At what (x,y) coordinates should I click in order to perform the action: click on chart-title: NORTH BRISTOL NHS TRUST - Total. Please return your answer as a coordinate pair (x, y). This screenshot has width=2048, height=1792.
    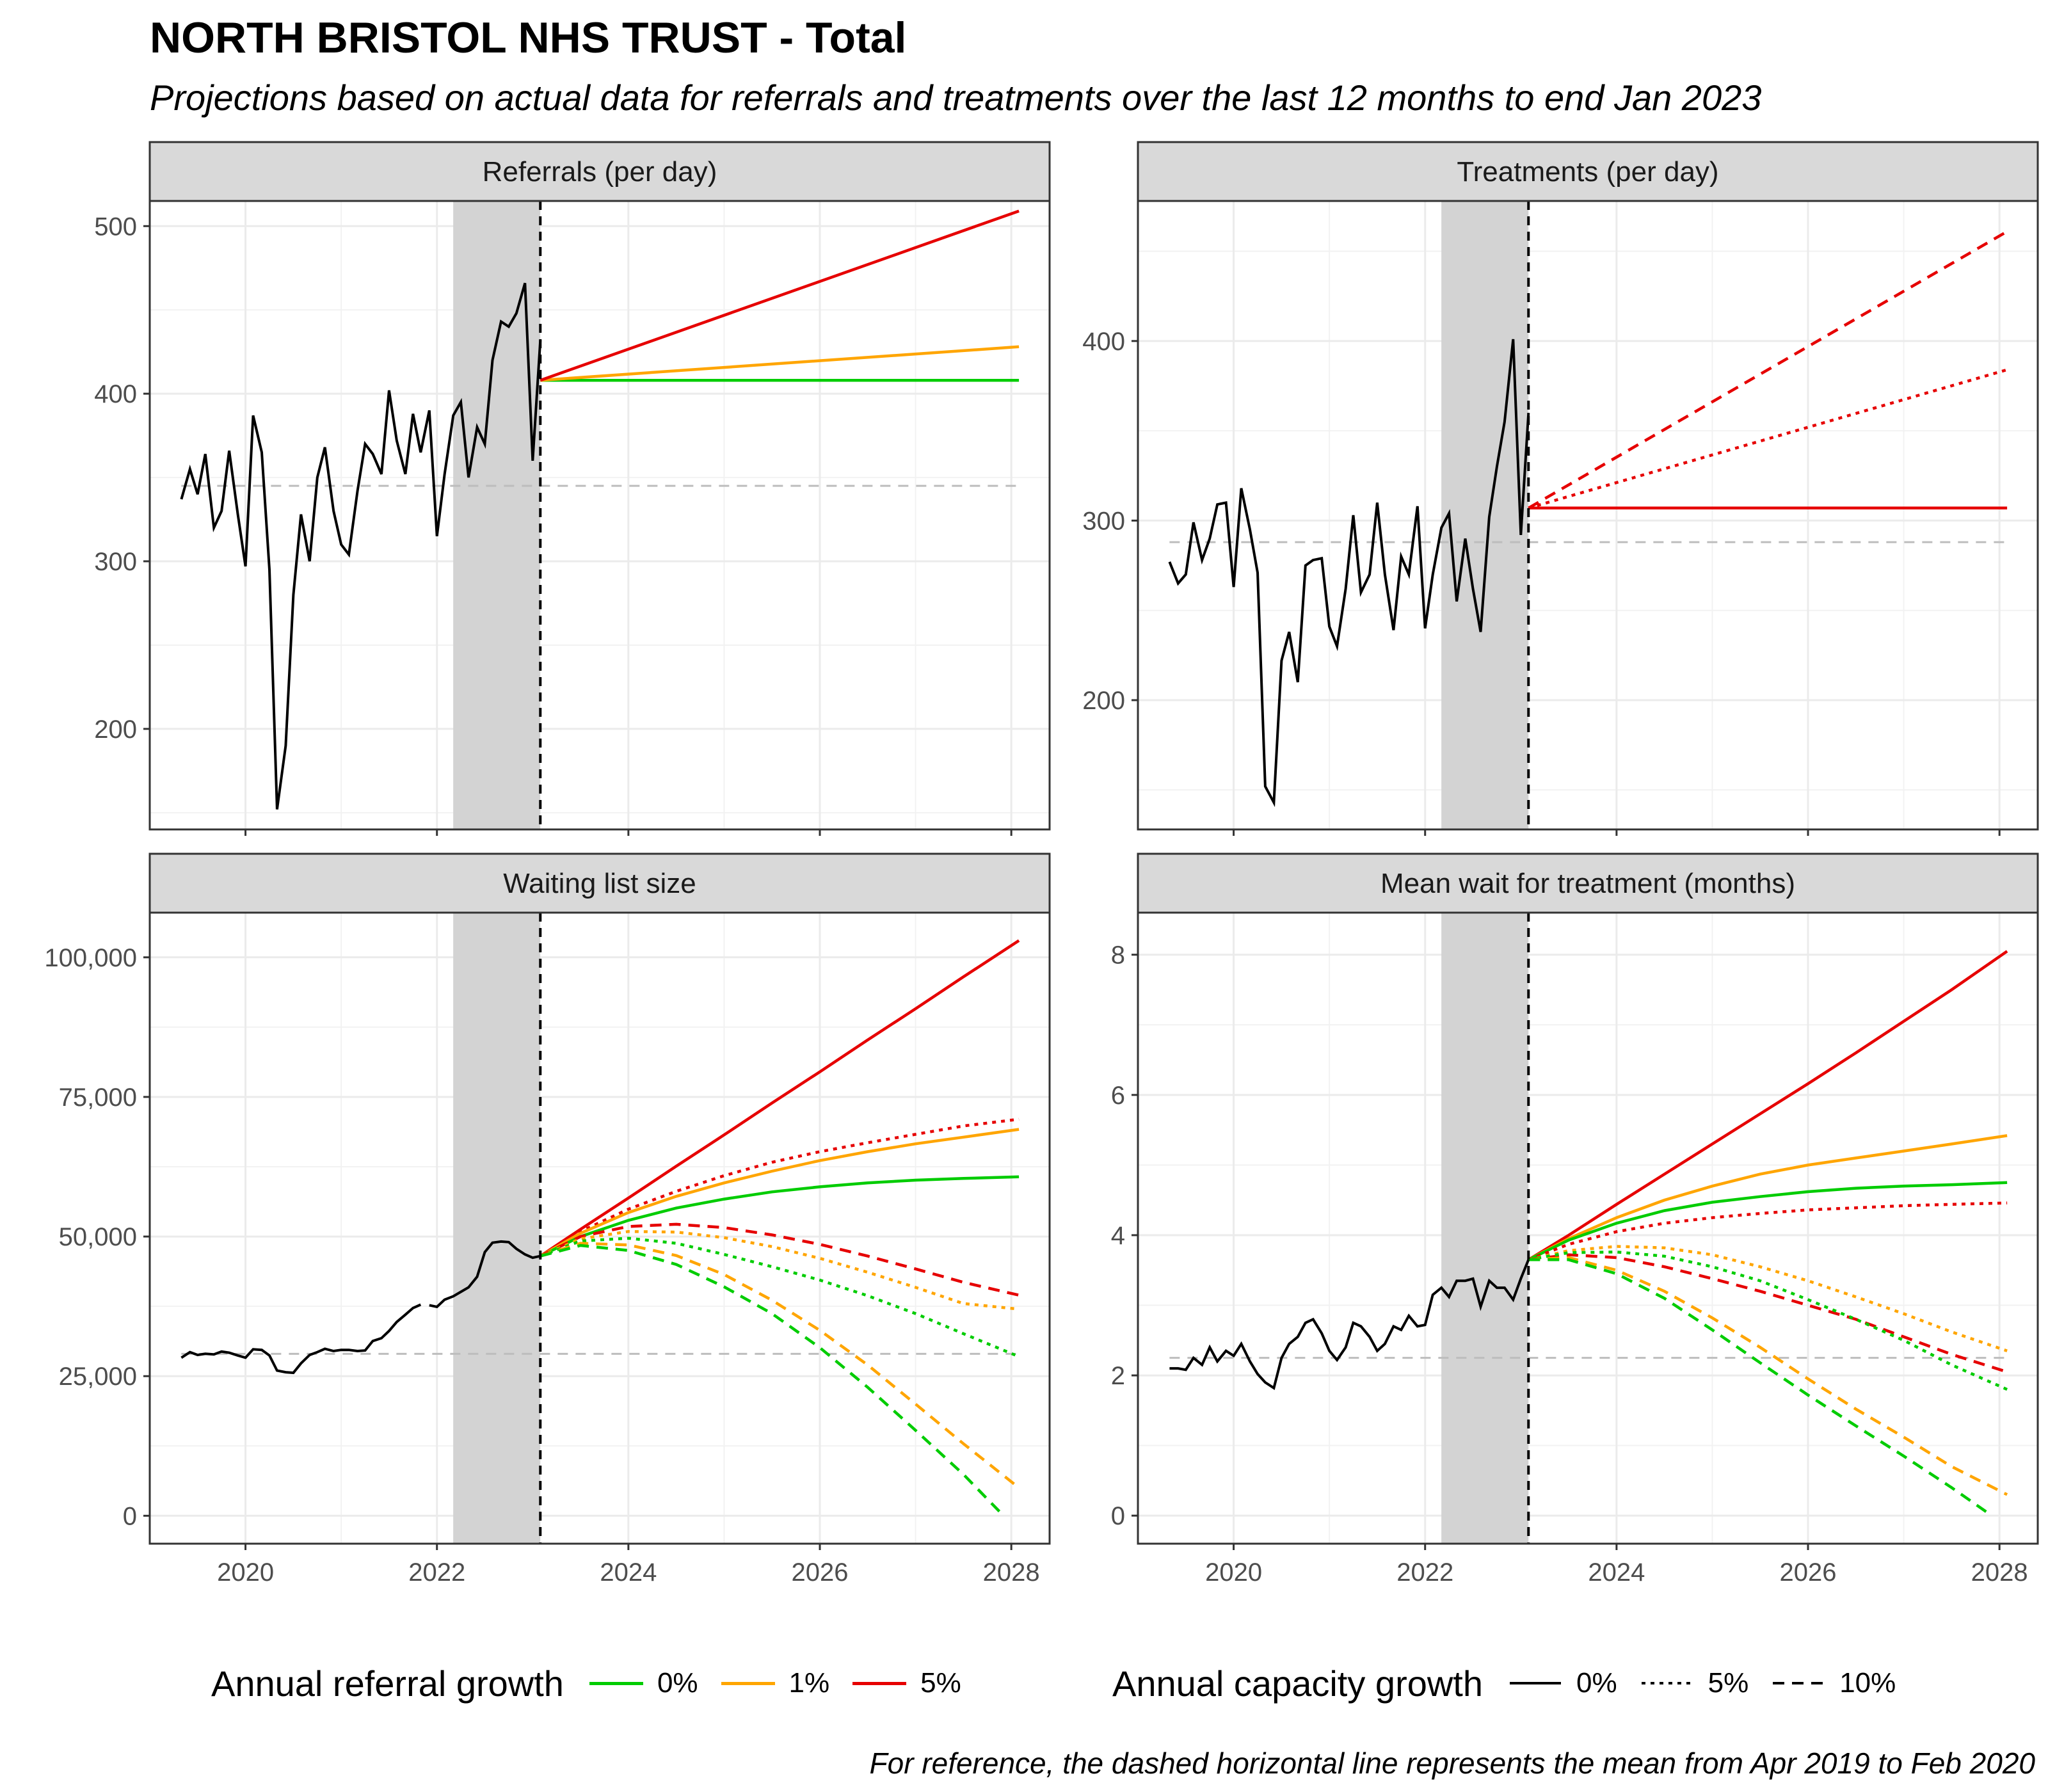
    Looking at the image, I should click on (528, 37).